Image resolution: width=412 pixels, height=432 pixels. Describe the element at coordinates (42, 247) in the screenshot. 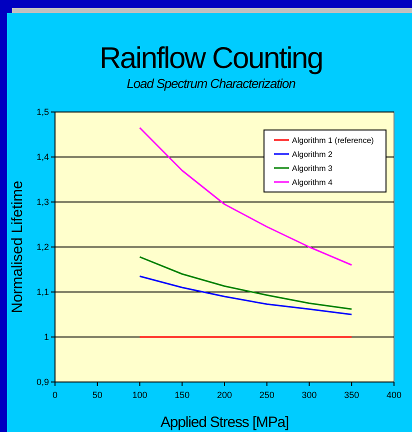

I see `y-tick-label: 1,2` at that location.